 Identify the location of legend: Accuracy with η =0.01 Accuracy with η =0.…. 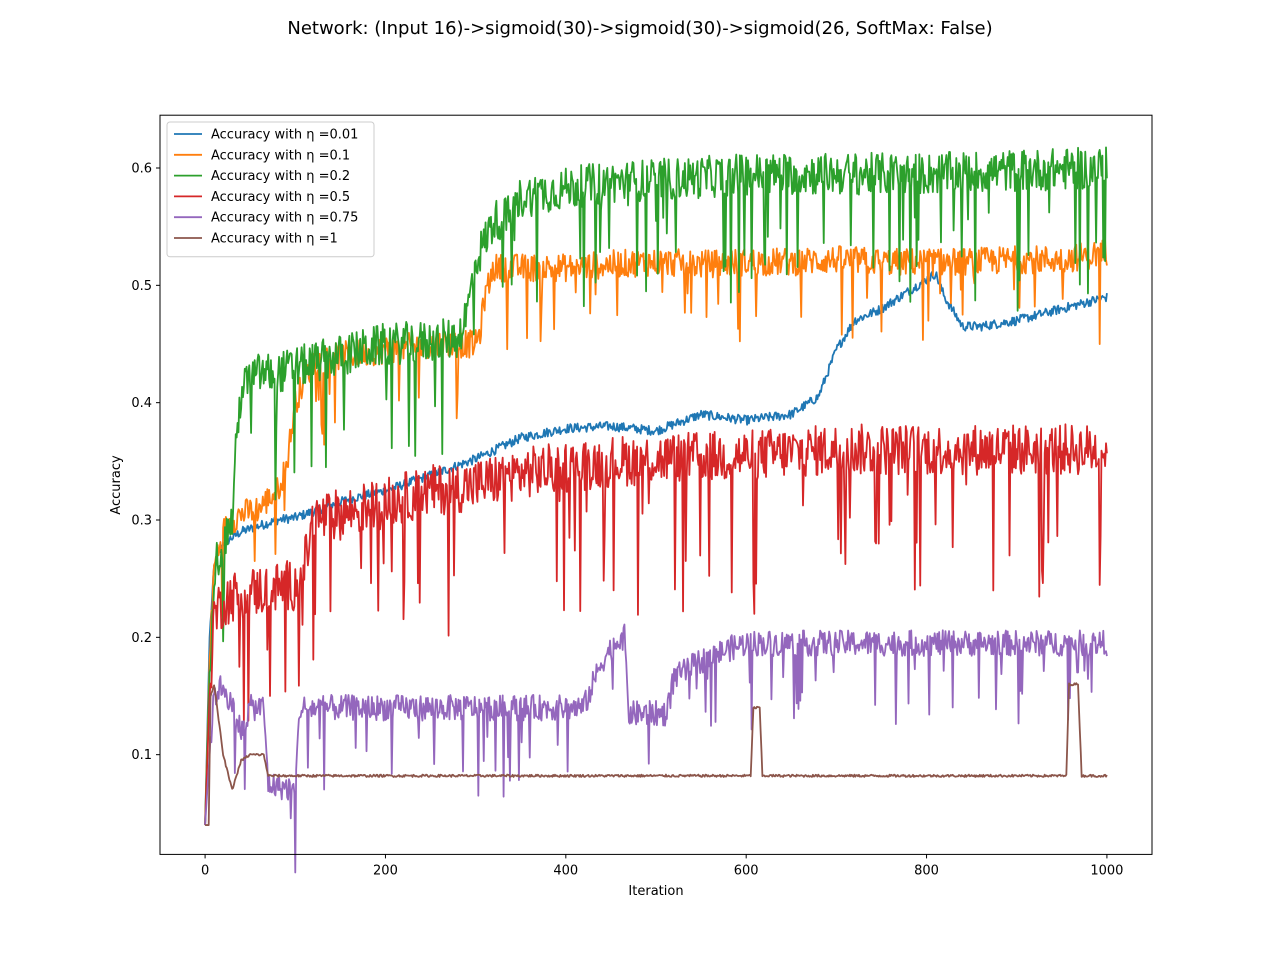
(270, 189).